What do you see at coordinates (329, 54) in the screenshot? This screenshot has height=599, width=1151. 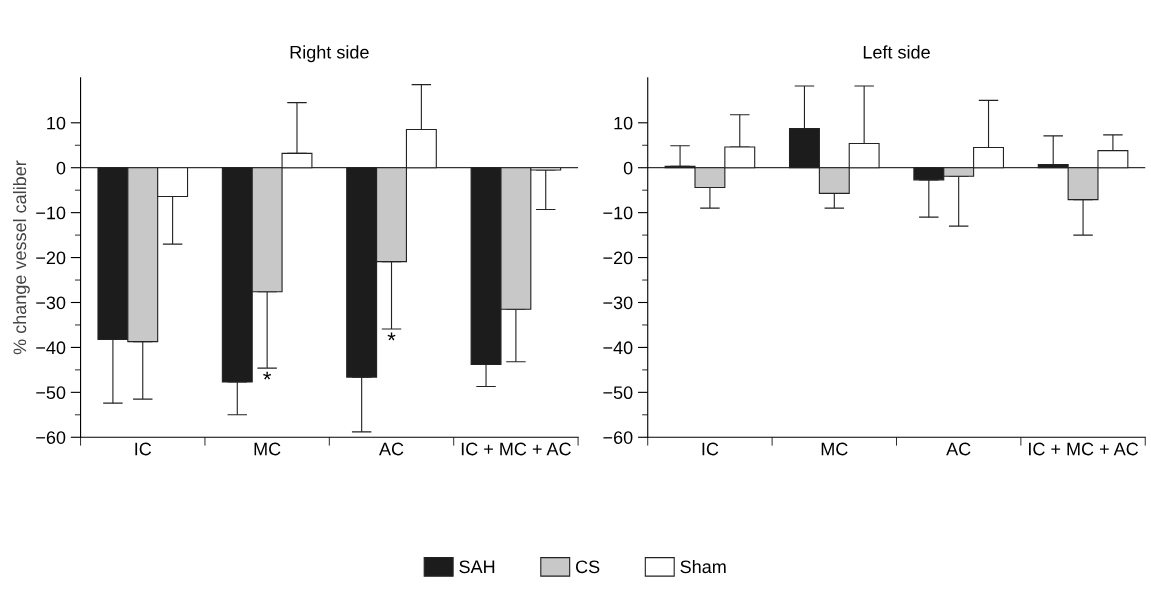 I see `chart-title: Right side` at bounding box center [329, 54].